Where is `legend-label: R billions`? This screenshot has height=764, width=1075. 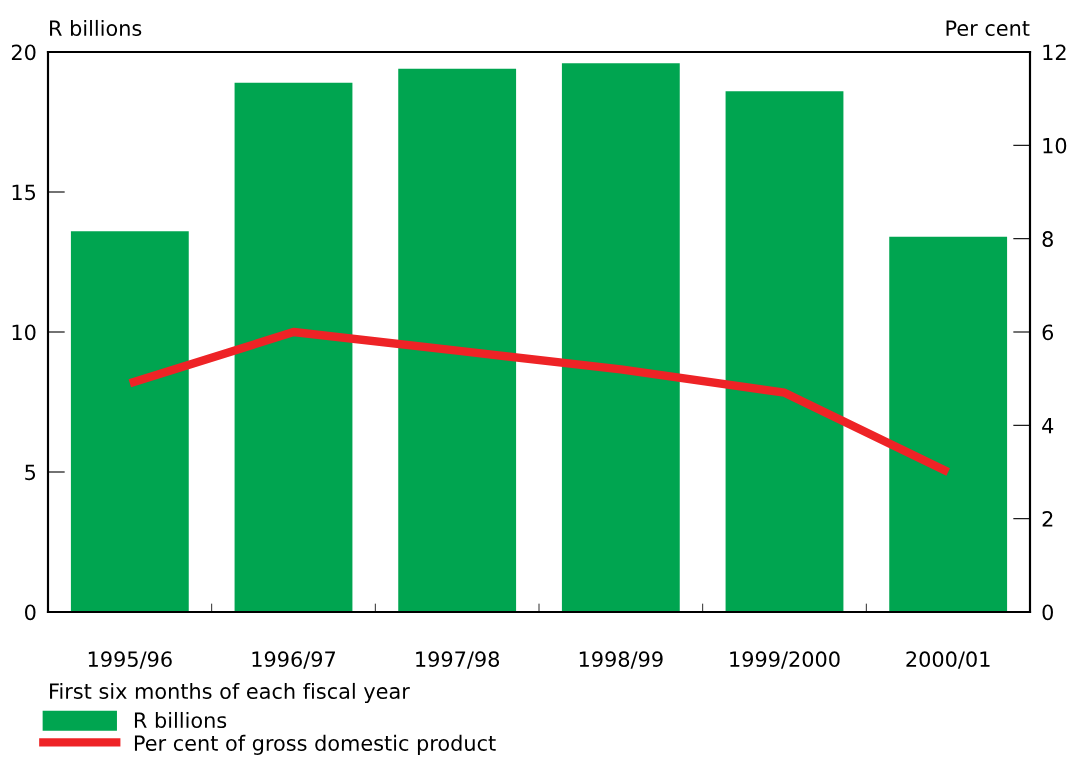 legend-label: R billions is located at coordinates (180, 720).